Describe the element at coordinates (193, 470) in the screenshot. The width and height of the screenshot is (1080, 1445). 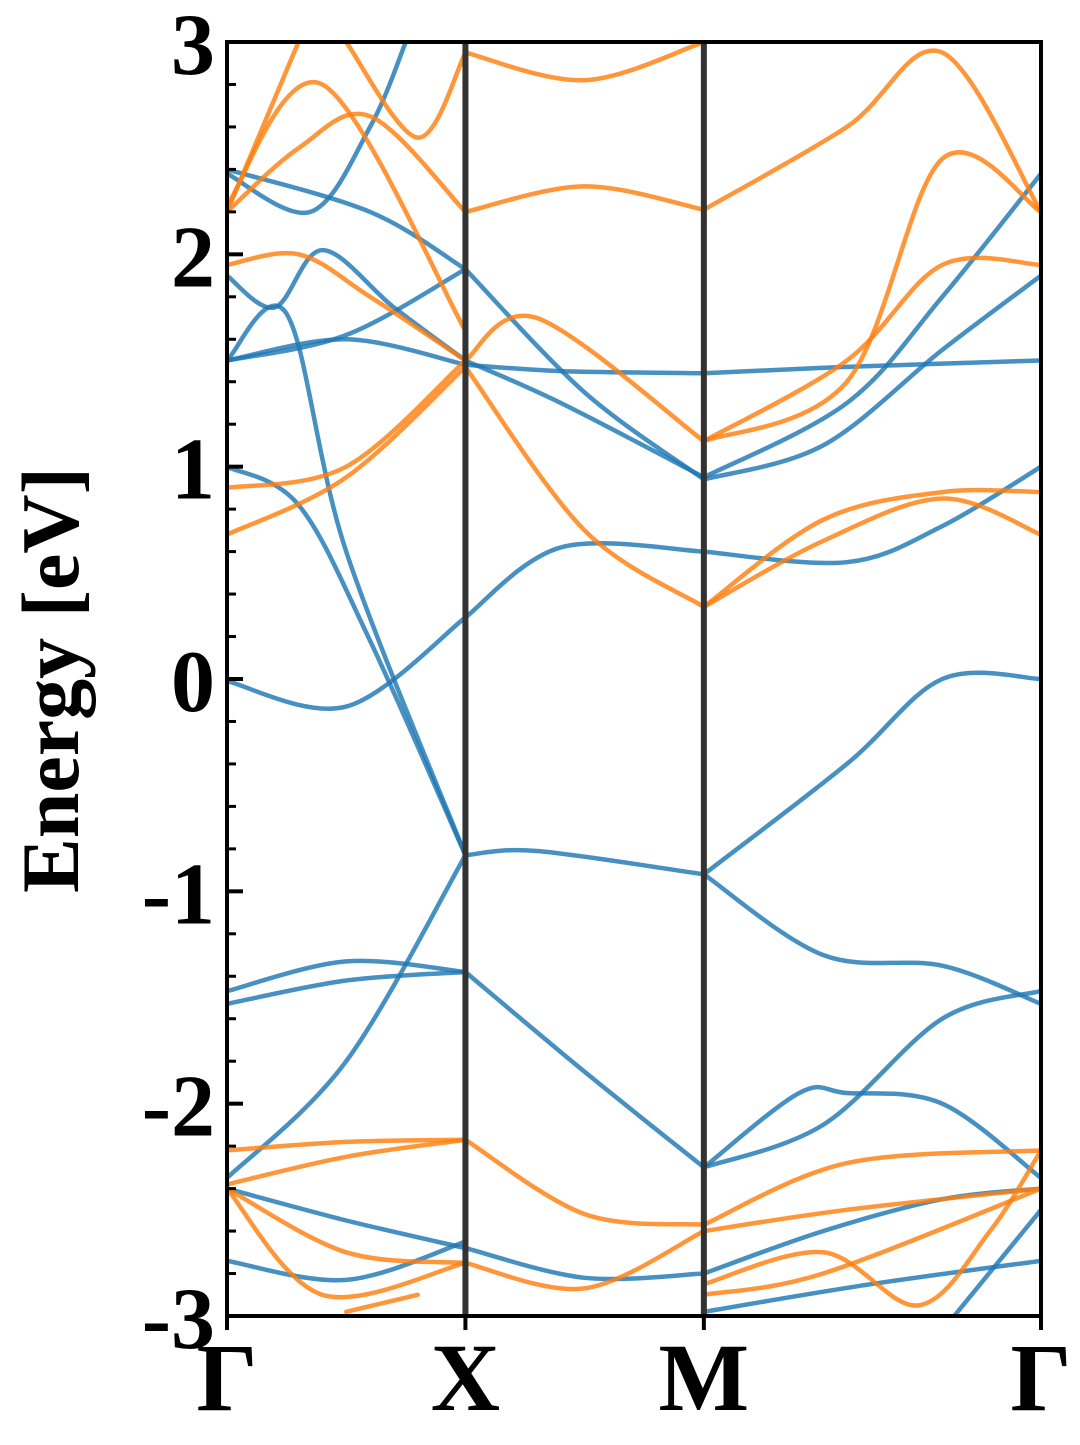
I see `y-tick-label: 1` at that location.